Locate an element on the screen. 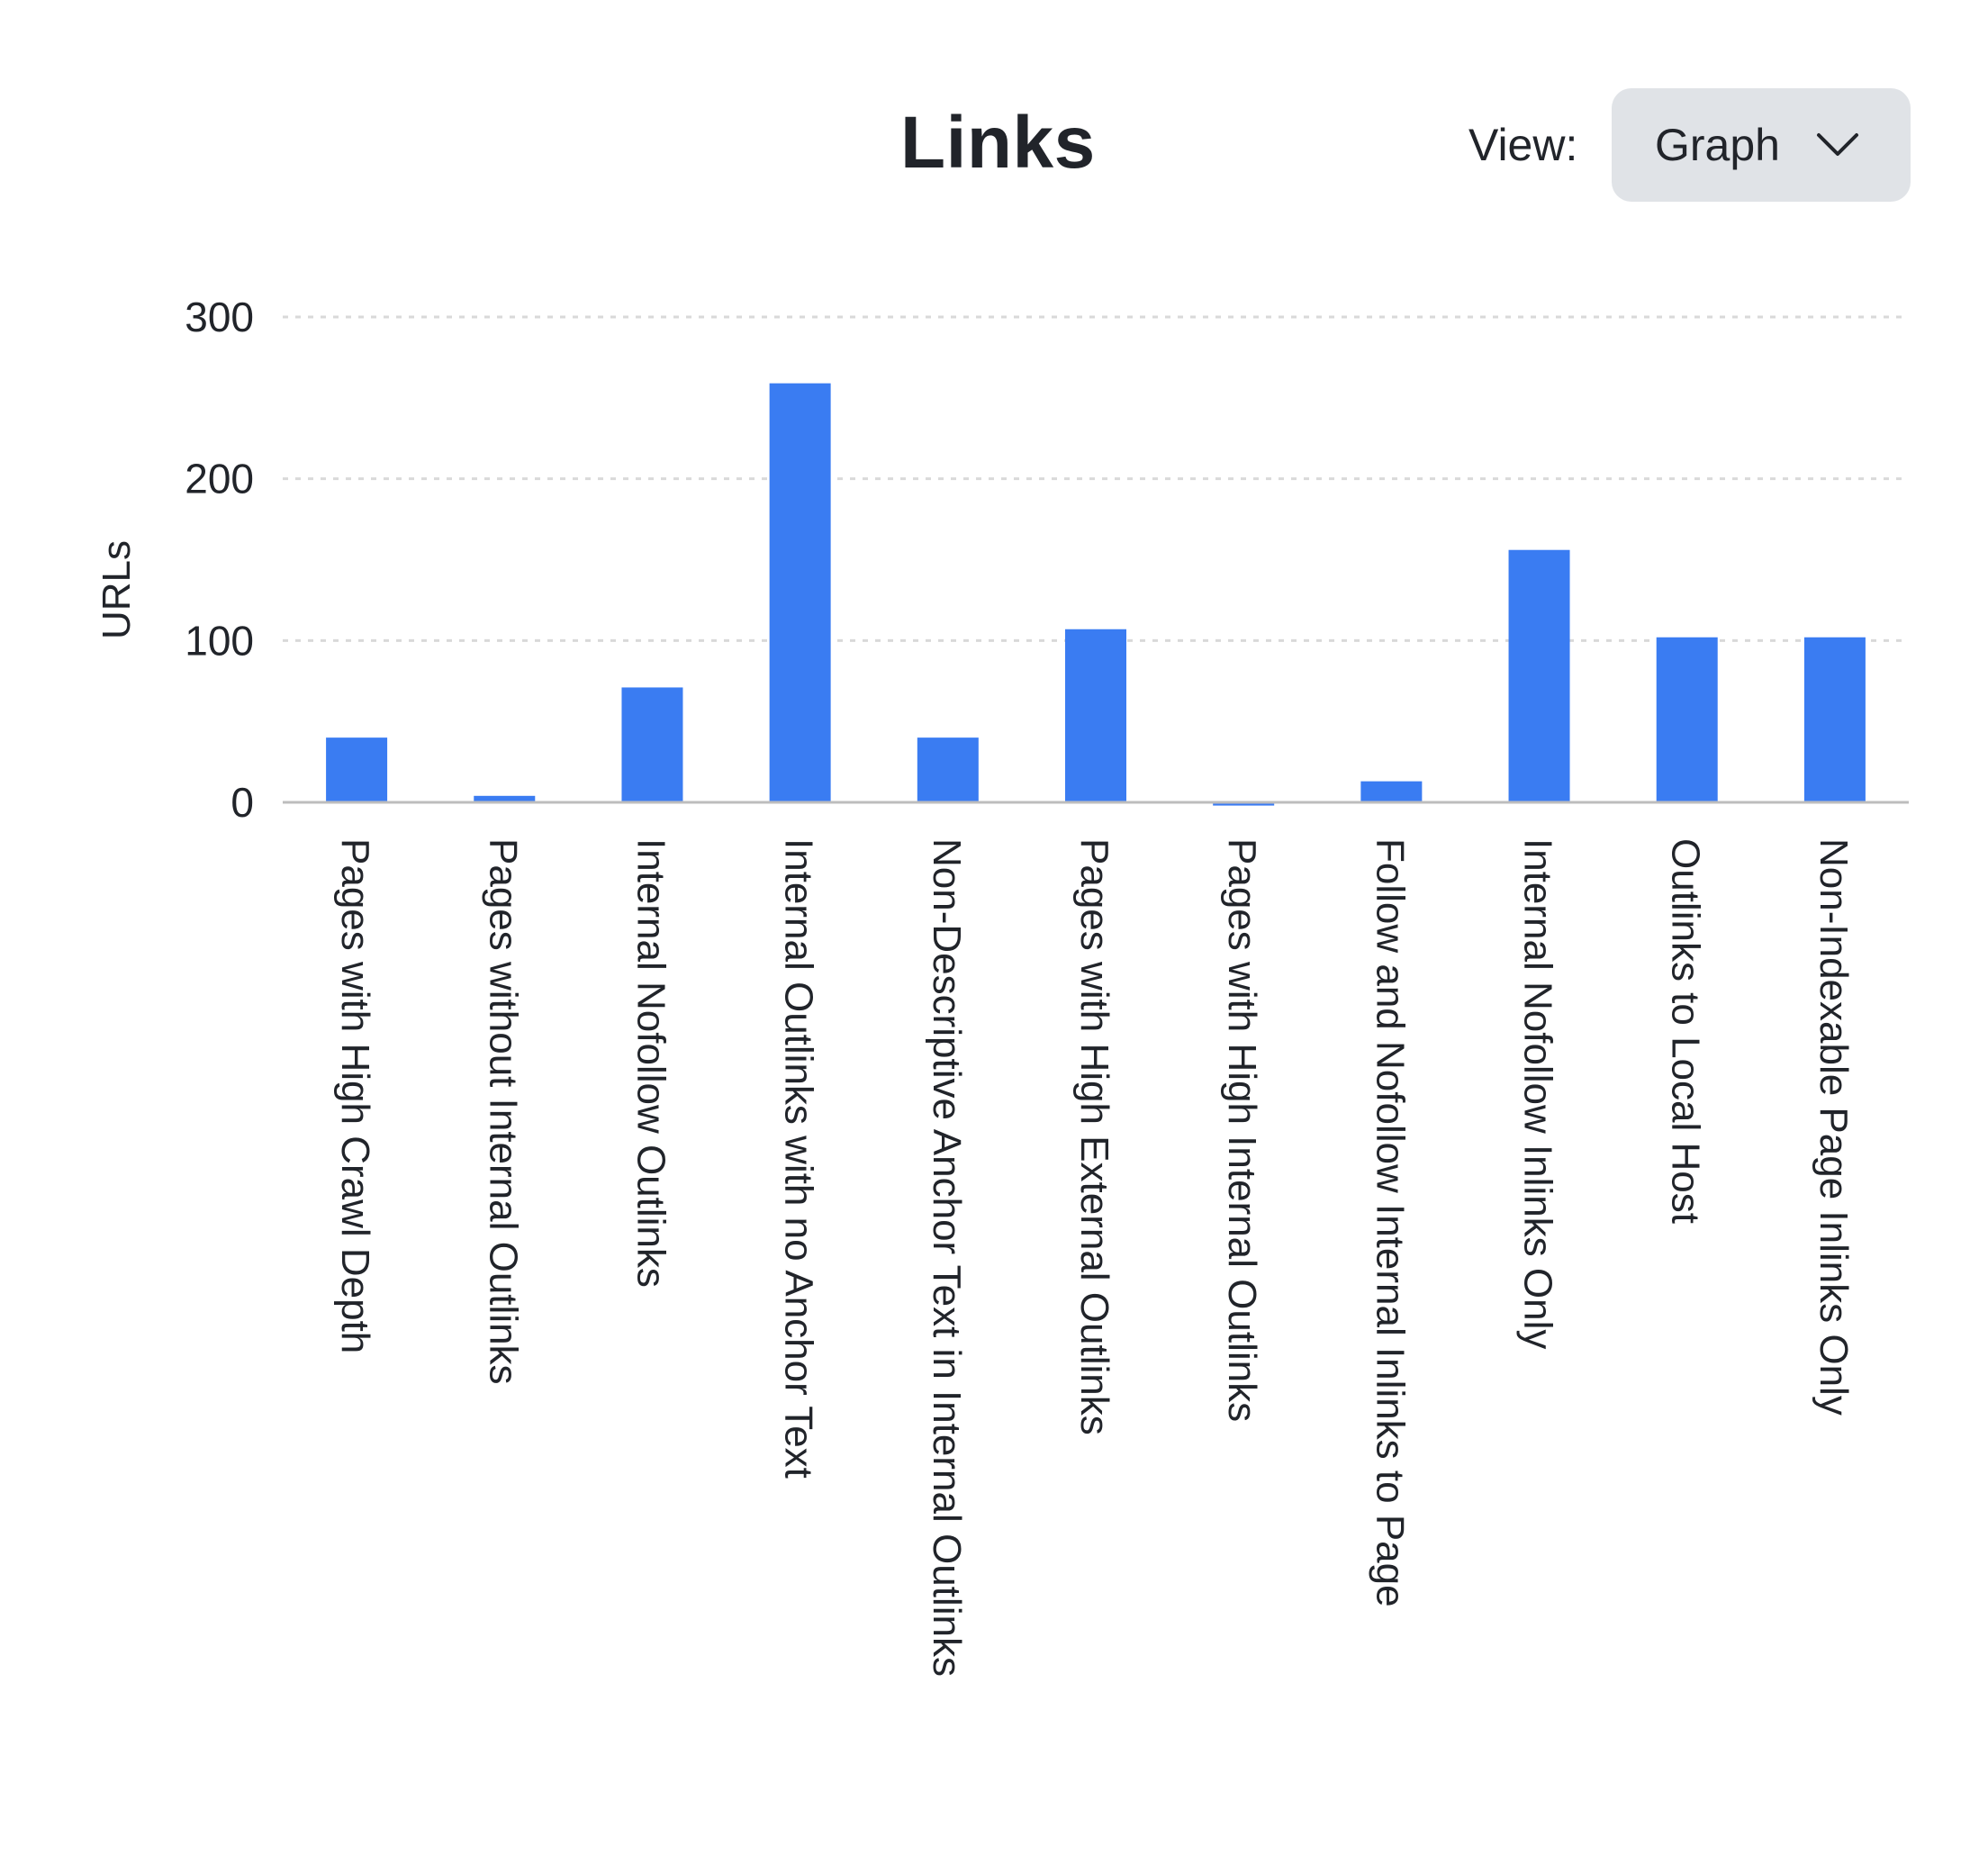  x-tick-label: Internal Nofollow Outlinks is located at coordinates (650, 1063).